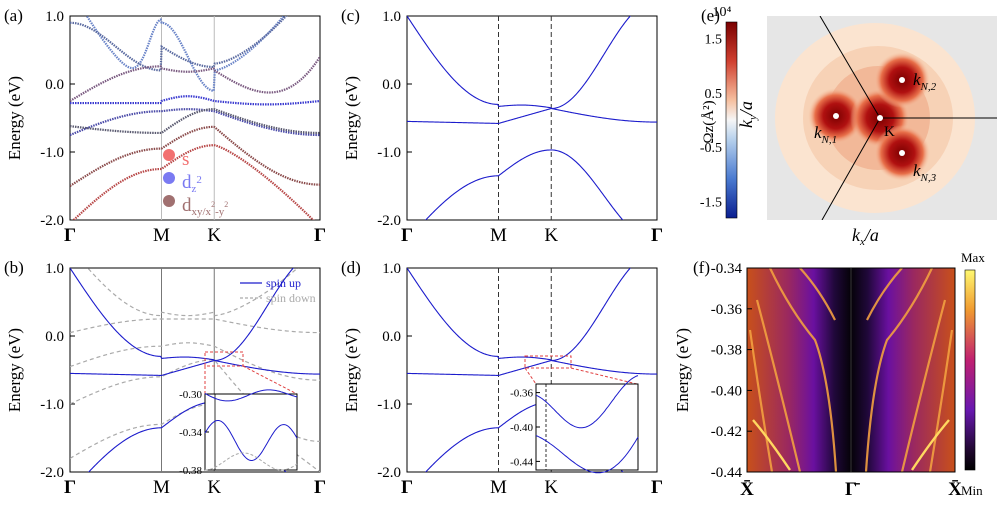 Image resolution: width=997 pixels, height=510 pixels. What do you see at coordinates (14, 267) in the screenshot?
I see `panel-label: (b)` at bounding box center [14, 267].